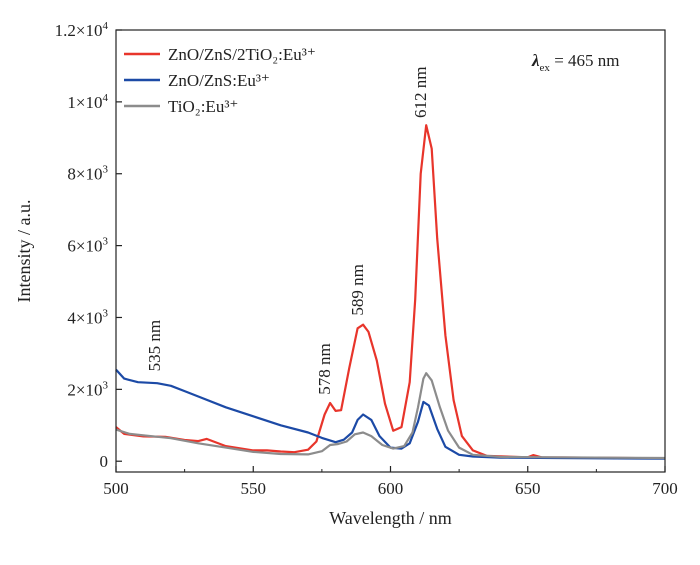 This screenshot has height=565, width=700. I want to click on peak-label-0: 535 nm, so click(154, 345).